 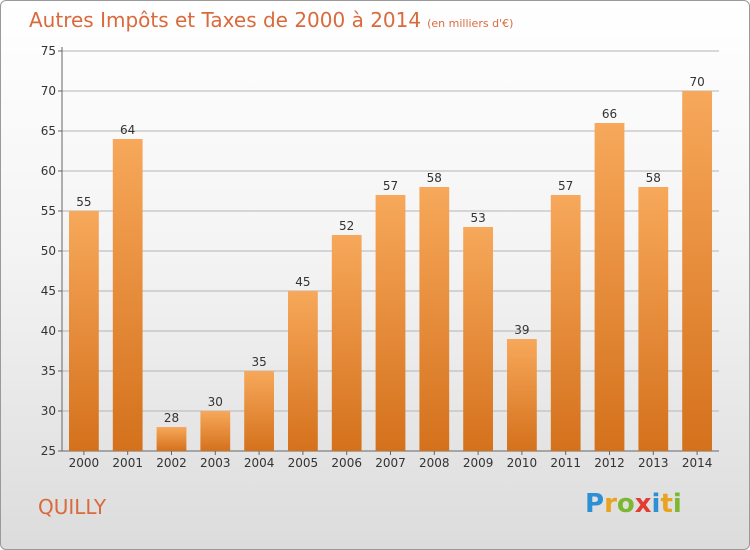 I want to click on y-tick-label: 45, so click(x=48, y=291).